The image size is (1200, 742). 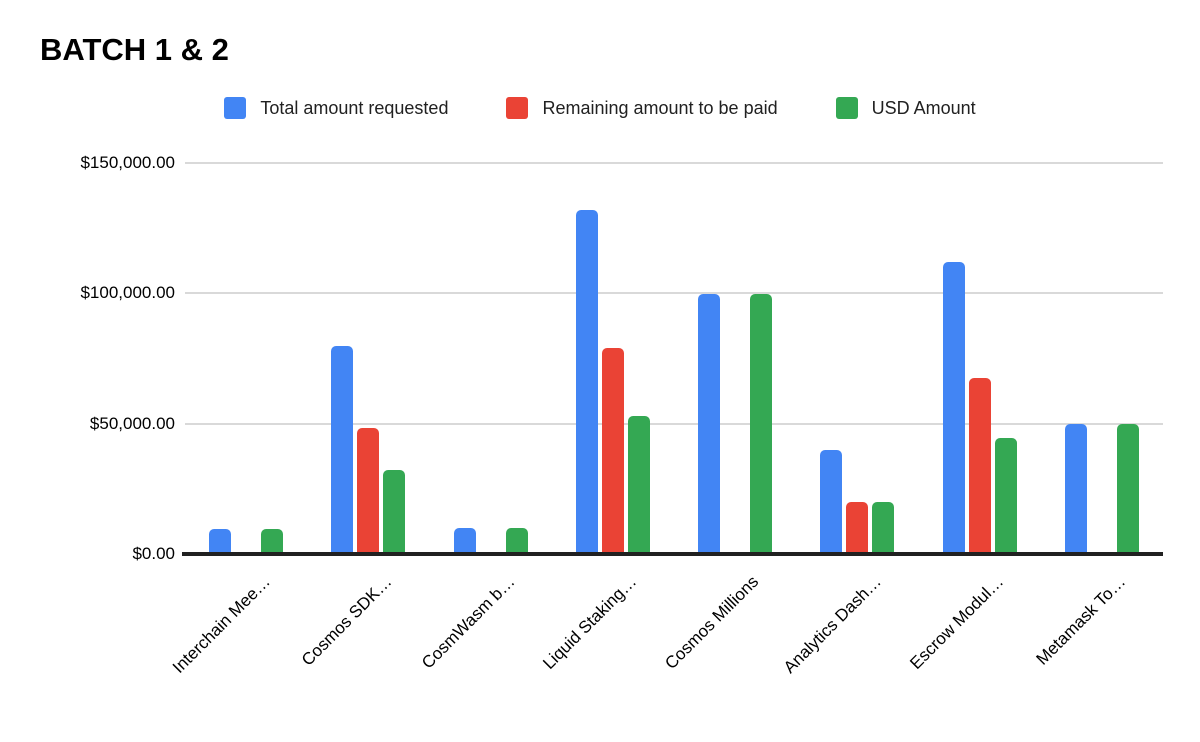 What do you see at coordinates (1075, 489) in the screenshot?
I see `bar-total-amount-requested-metamask-to` at bounding box center [1075, 489].